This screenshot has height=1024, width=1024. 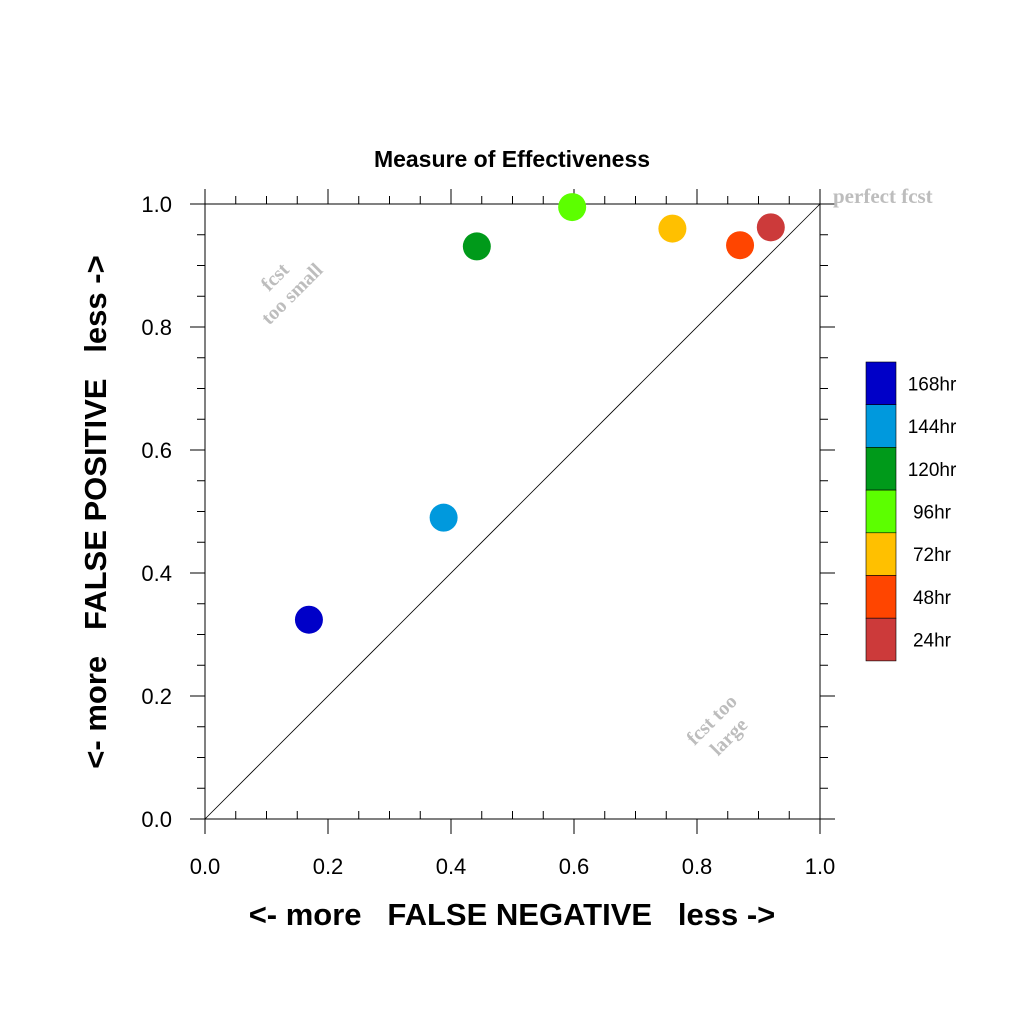 What do you see at coordinates (156, 819) in the screenshot?
I see `y-tick-label: 0.0` at bounding box center [156, 819].